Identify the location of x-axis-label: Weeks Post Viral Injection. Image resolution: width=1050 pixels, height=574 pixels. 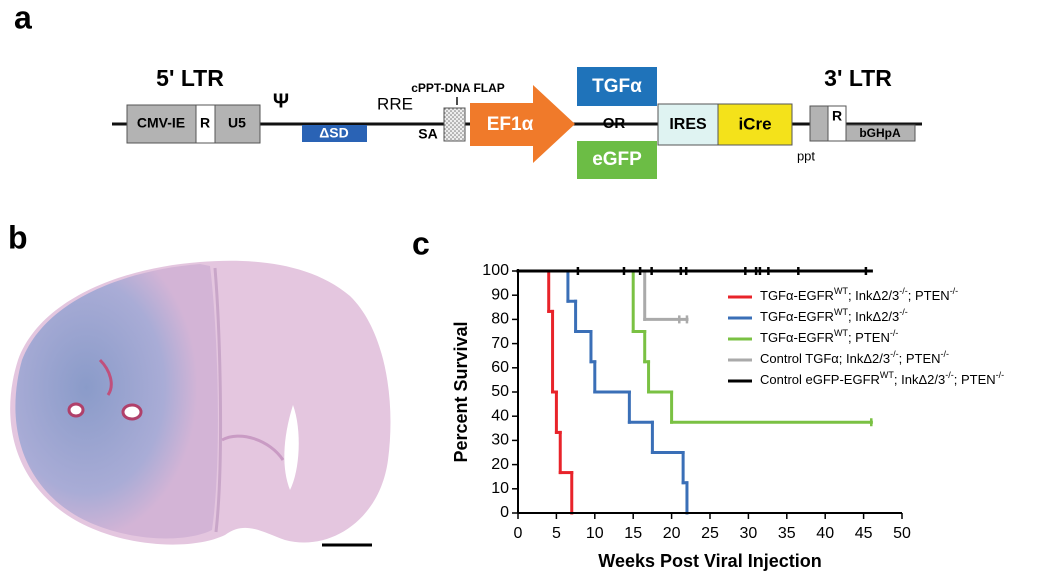
(709, 561).